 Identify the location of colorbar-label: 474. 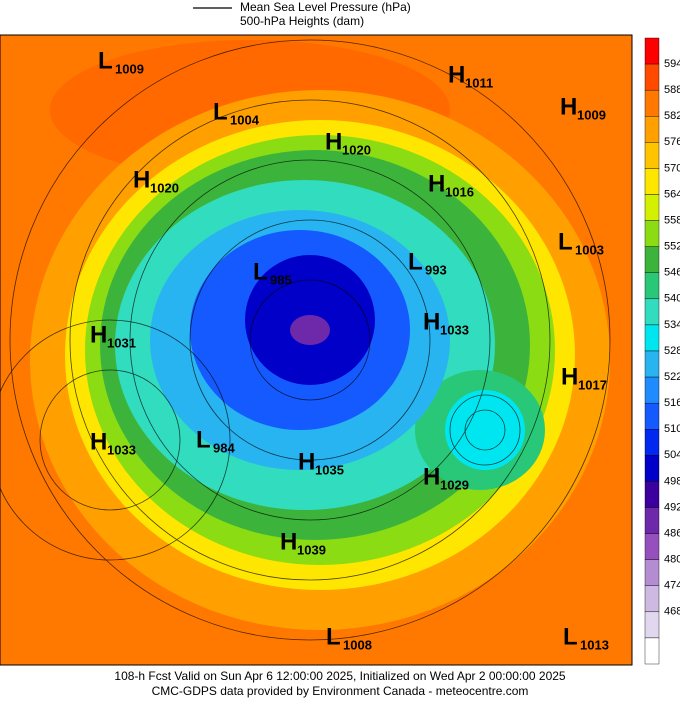
(672, 586).